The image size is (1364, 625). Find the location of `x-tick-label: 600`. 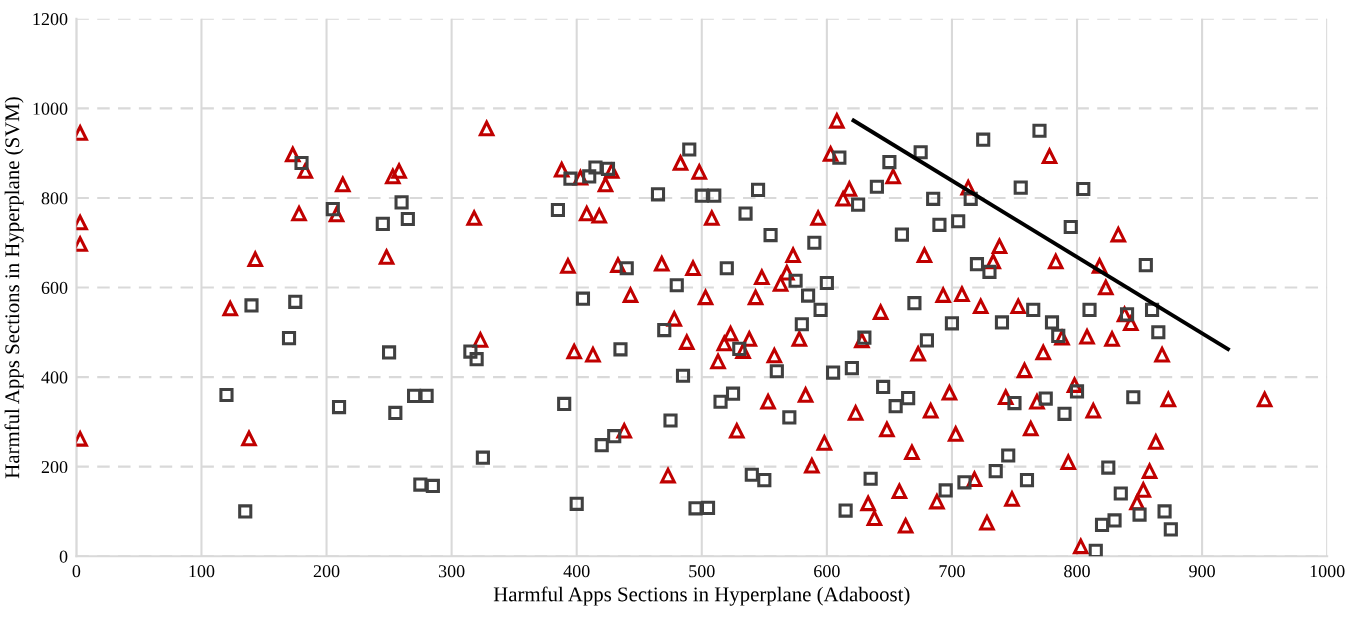

x-tick-label: 600 is located at coordinates (827, 571).